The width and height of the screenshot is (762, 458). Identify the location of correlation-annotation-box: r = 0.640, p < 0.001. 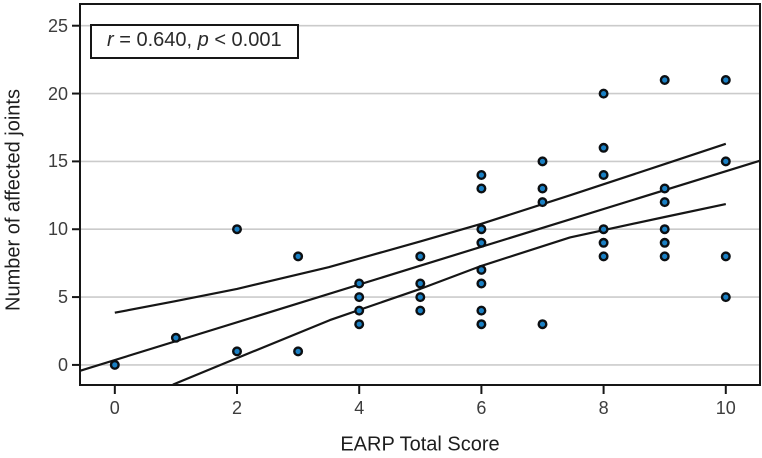
(194, 41).